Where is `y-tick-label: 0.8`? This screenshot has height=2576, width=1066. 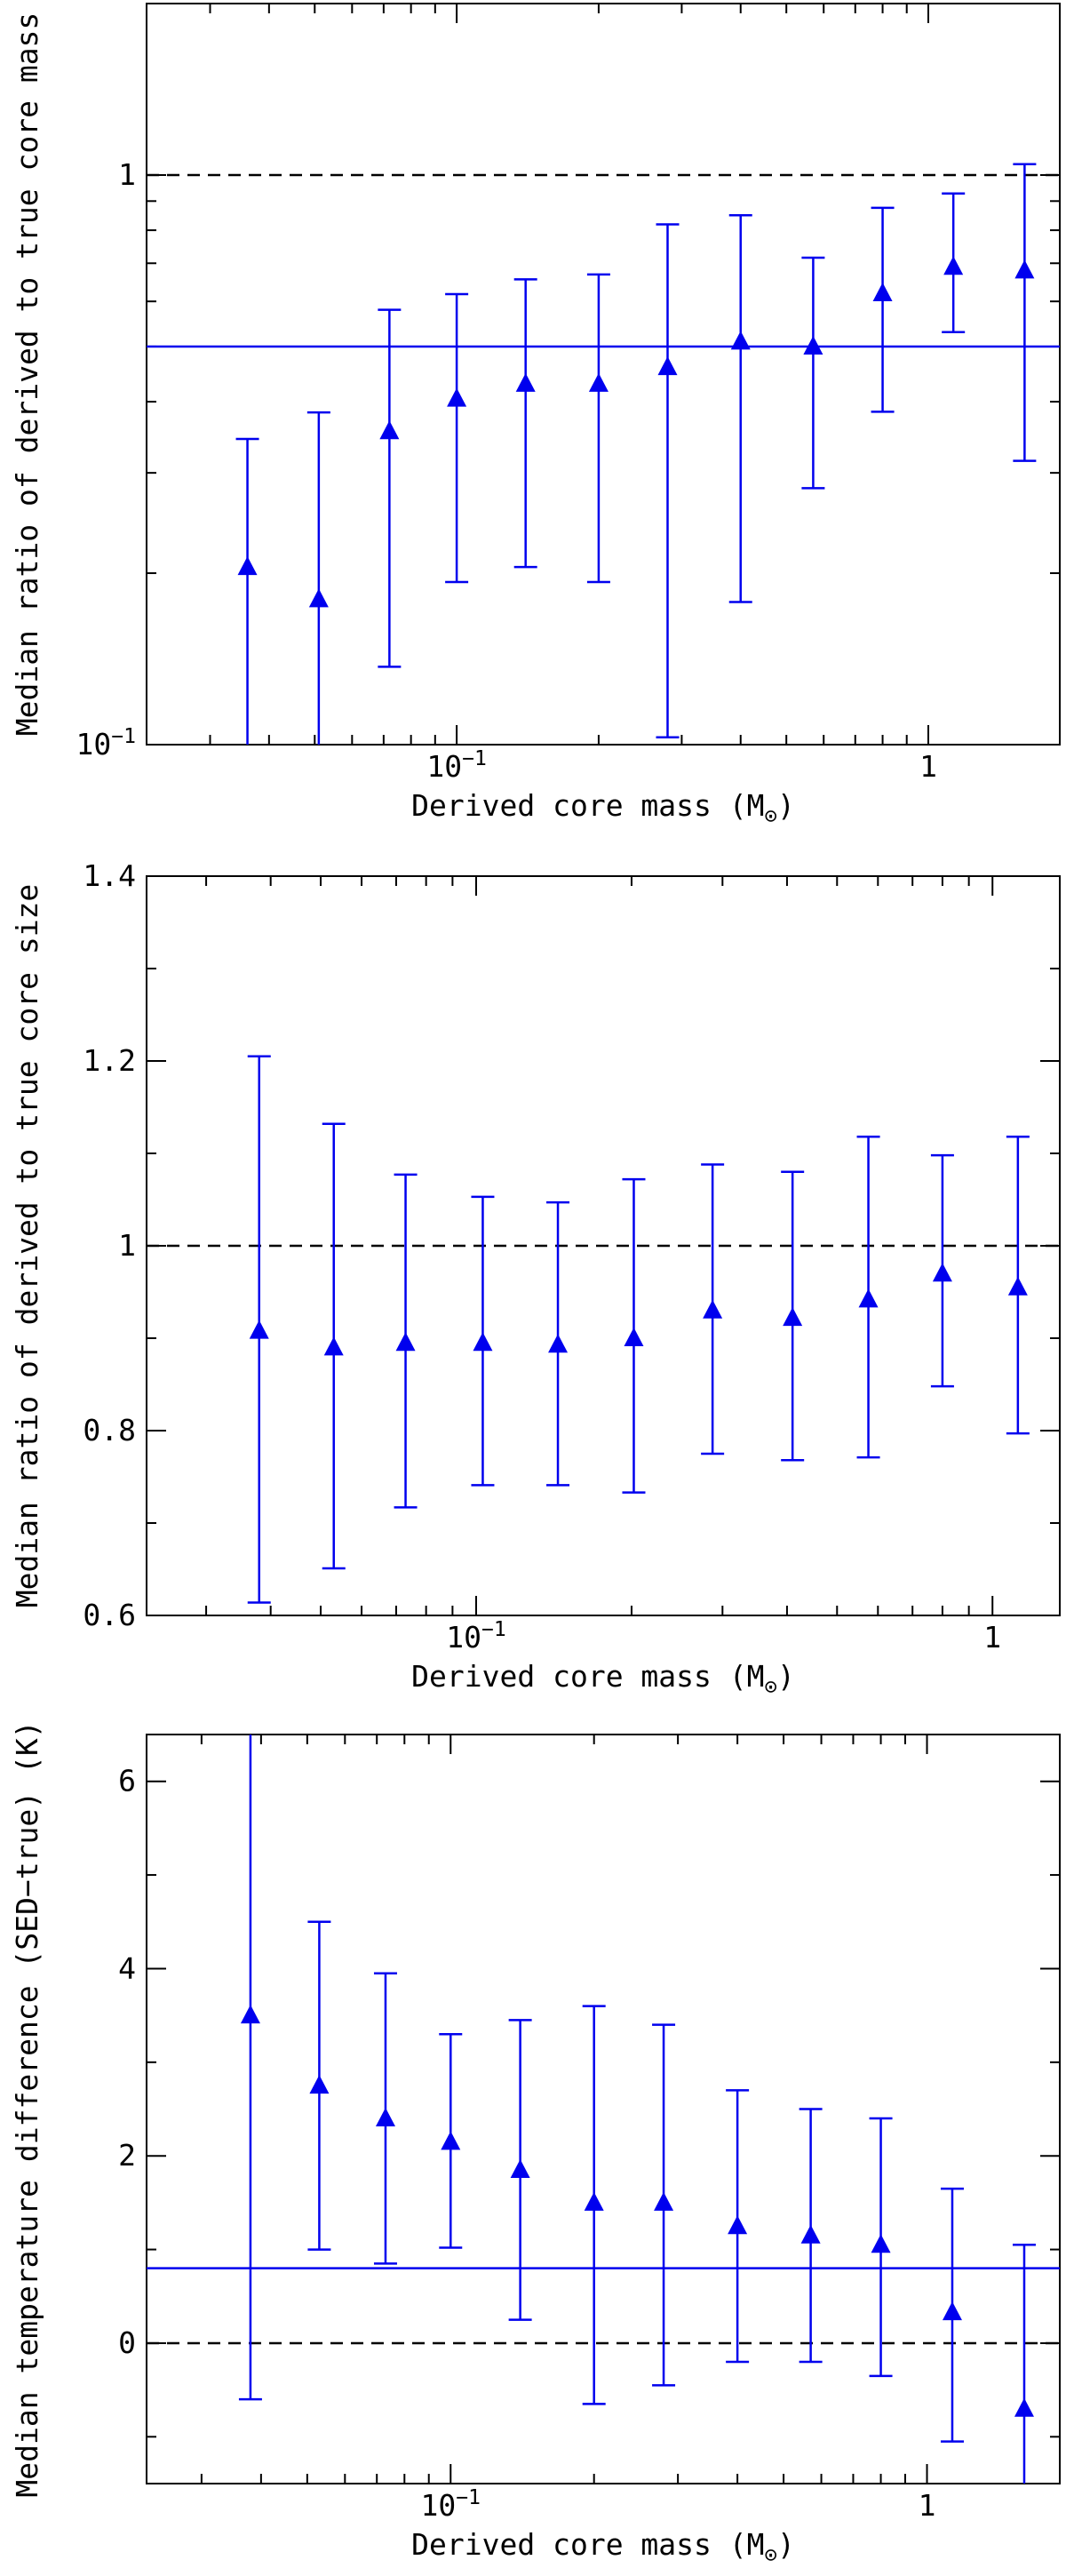
y-tick-label: 0.8 is located at coordinates (109, 1430).